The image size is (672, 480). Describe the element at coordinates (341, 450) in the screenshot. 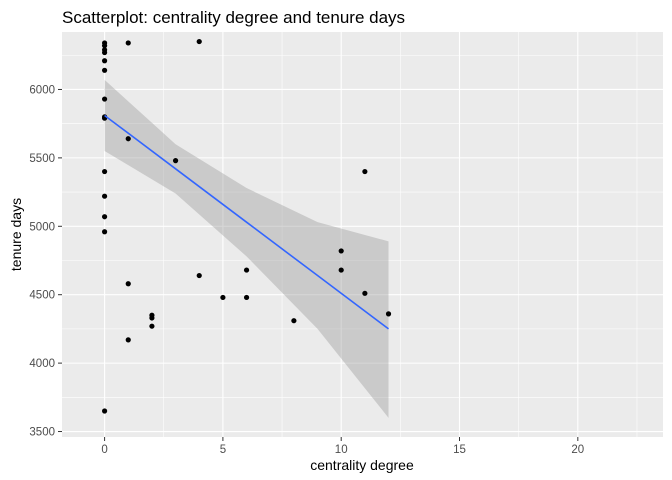

I see `x-tick-label: 10` at that location.